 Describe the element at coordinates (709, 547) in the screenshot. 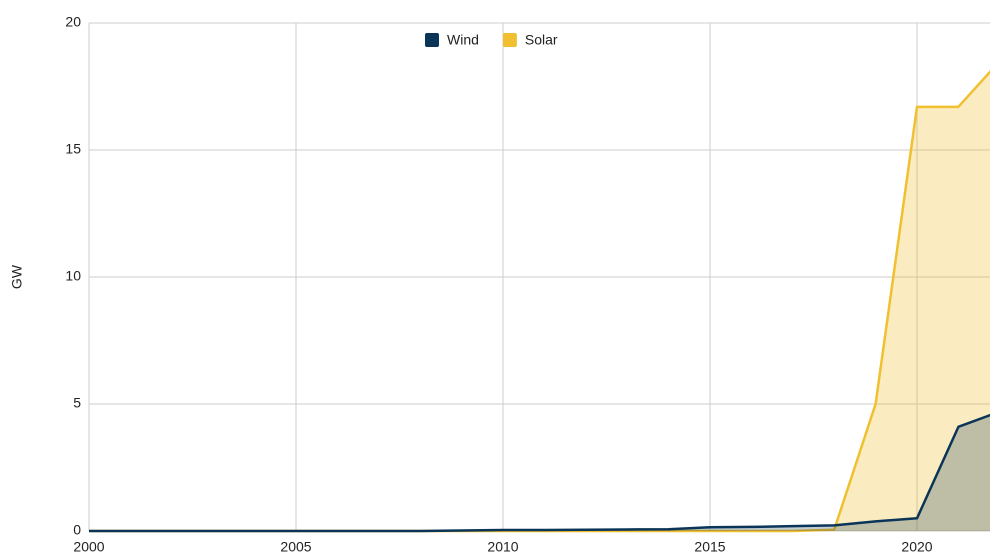

I see `x-tick-label: 2015` at that location.